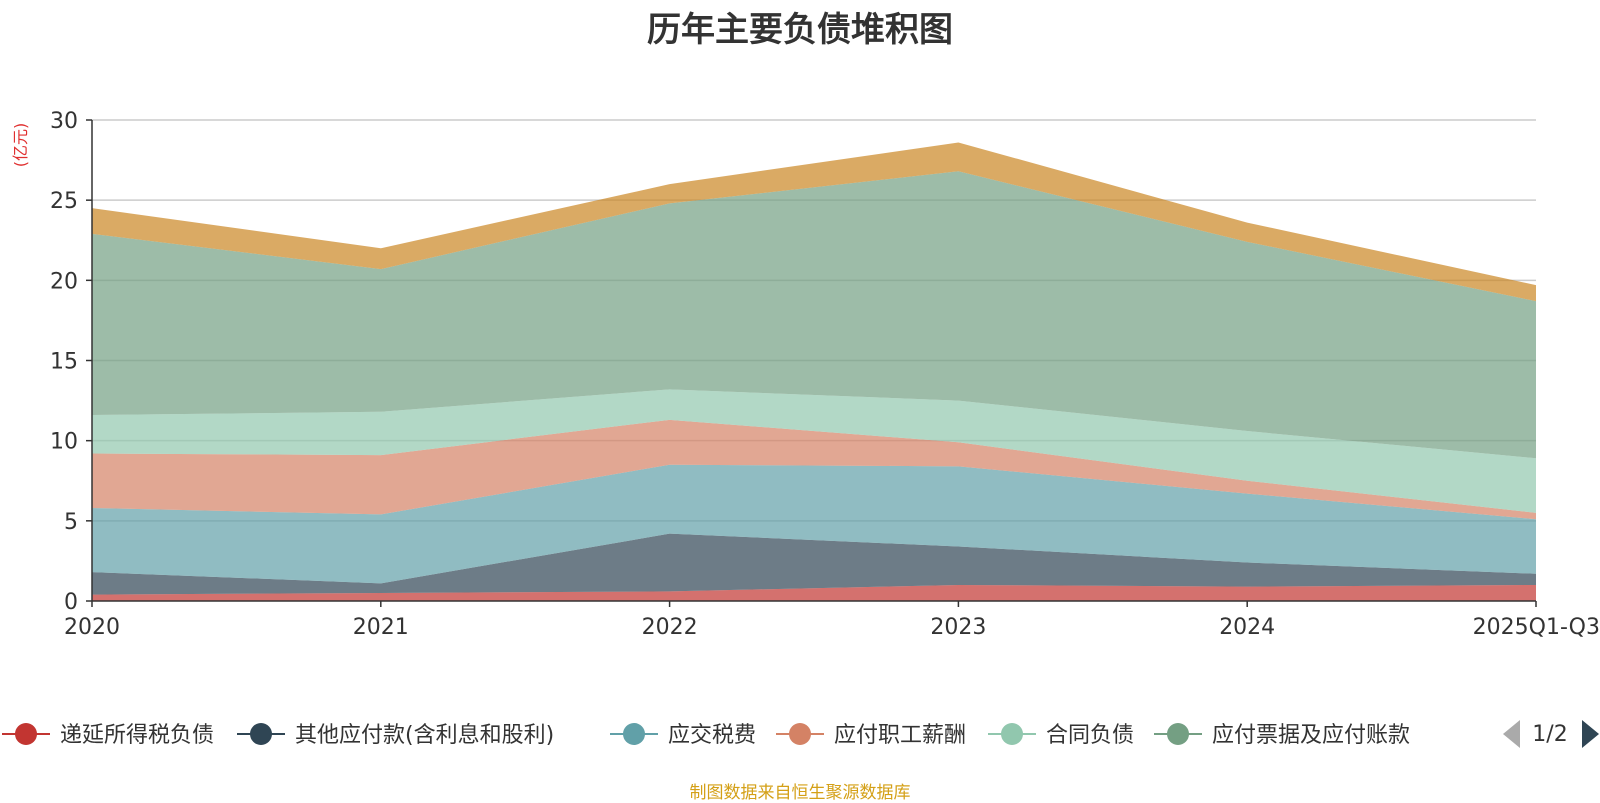 This screenshot has width=1600, height=803. What do you see at coordinates (1536, 627) in the screenshot?
I see `x-tick-label: 2025Q1-Q3` at bounding box center [1536, 627].